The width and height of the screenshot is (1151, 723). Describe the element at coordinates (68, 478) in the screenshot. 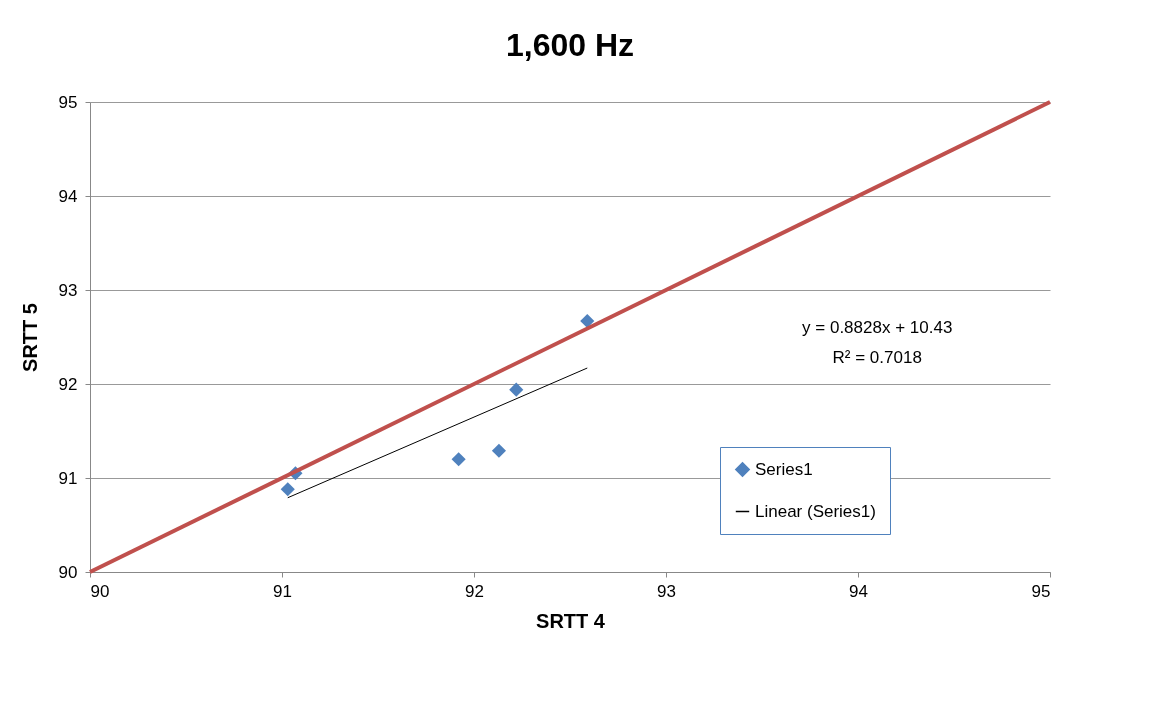

I see `y-tick-label: 91` at that location.